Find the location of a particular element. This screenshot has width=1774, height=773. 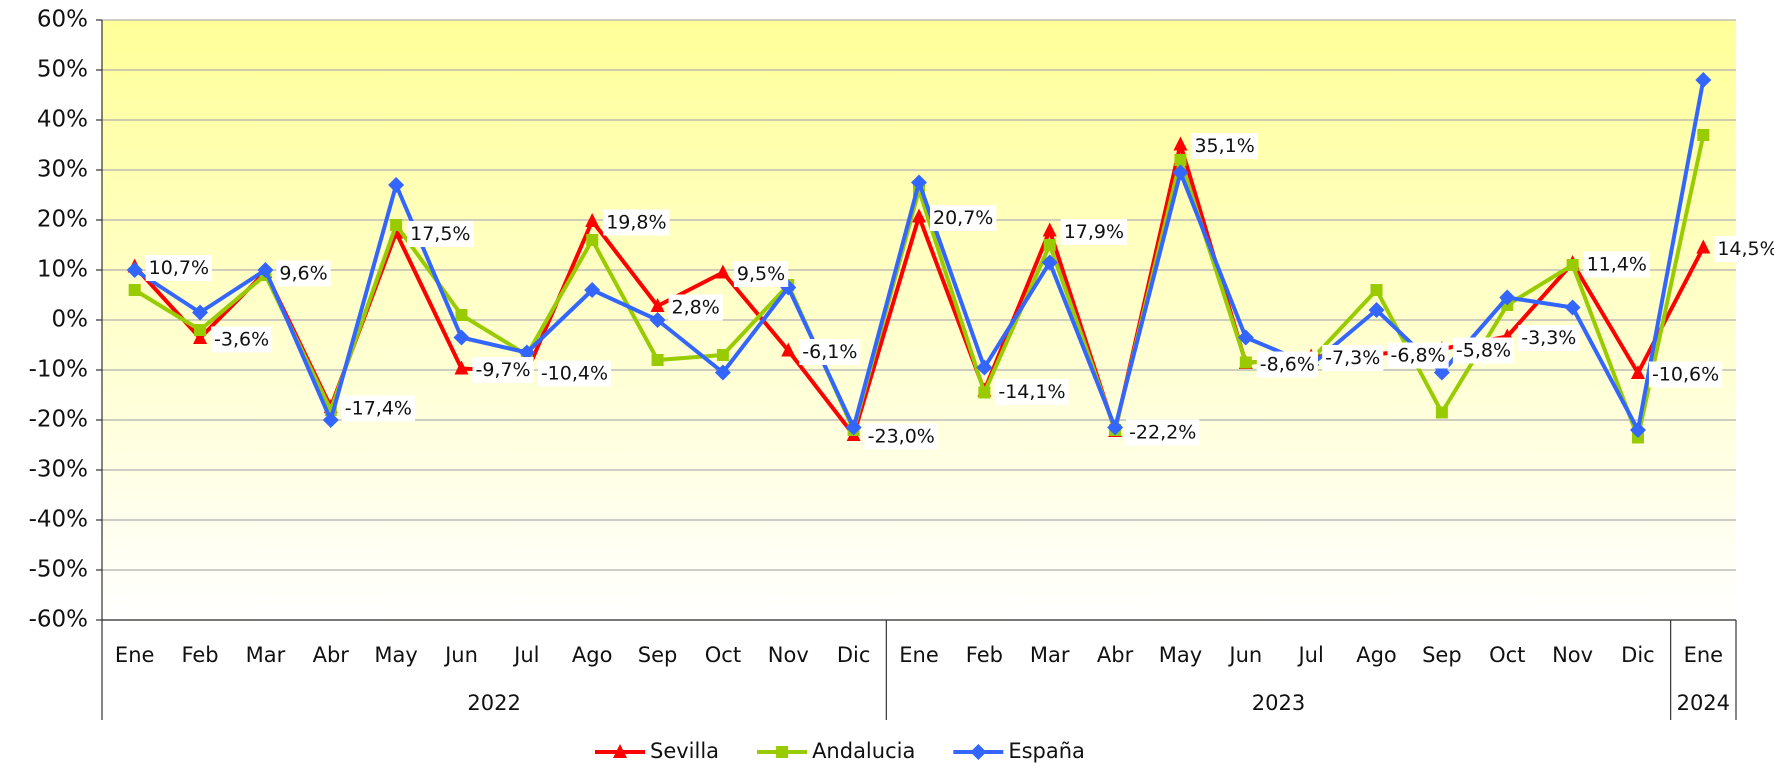

y-tick-label: -10% is located at coordinates (58, 370).